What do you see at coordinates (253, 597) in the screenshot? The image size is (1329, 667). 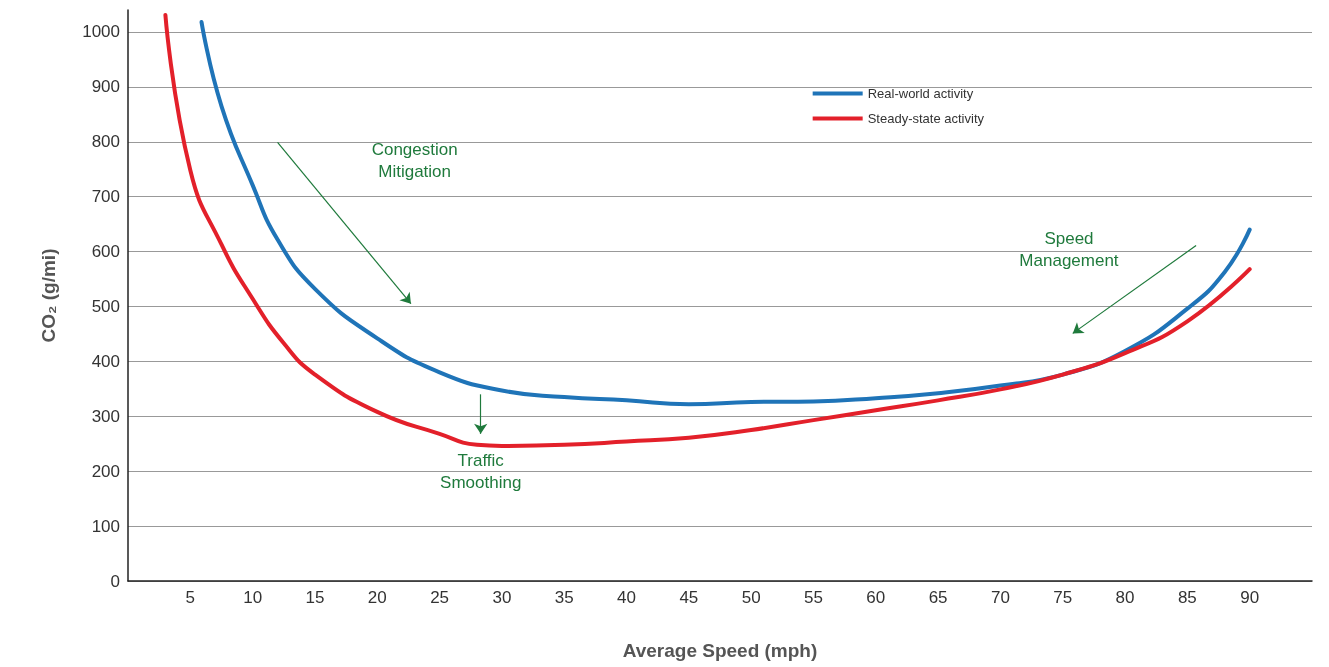 I see `x-tick-label: 10` at bounding box center [253, 597].